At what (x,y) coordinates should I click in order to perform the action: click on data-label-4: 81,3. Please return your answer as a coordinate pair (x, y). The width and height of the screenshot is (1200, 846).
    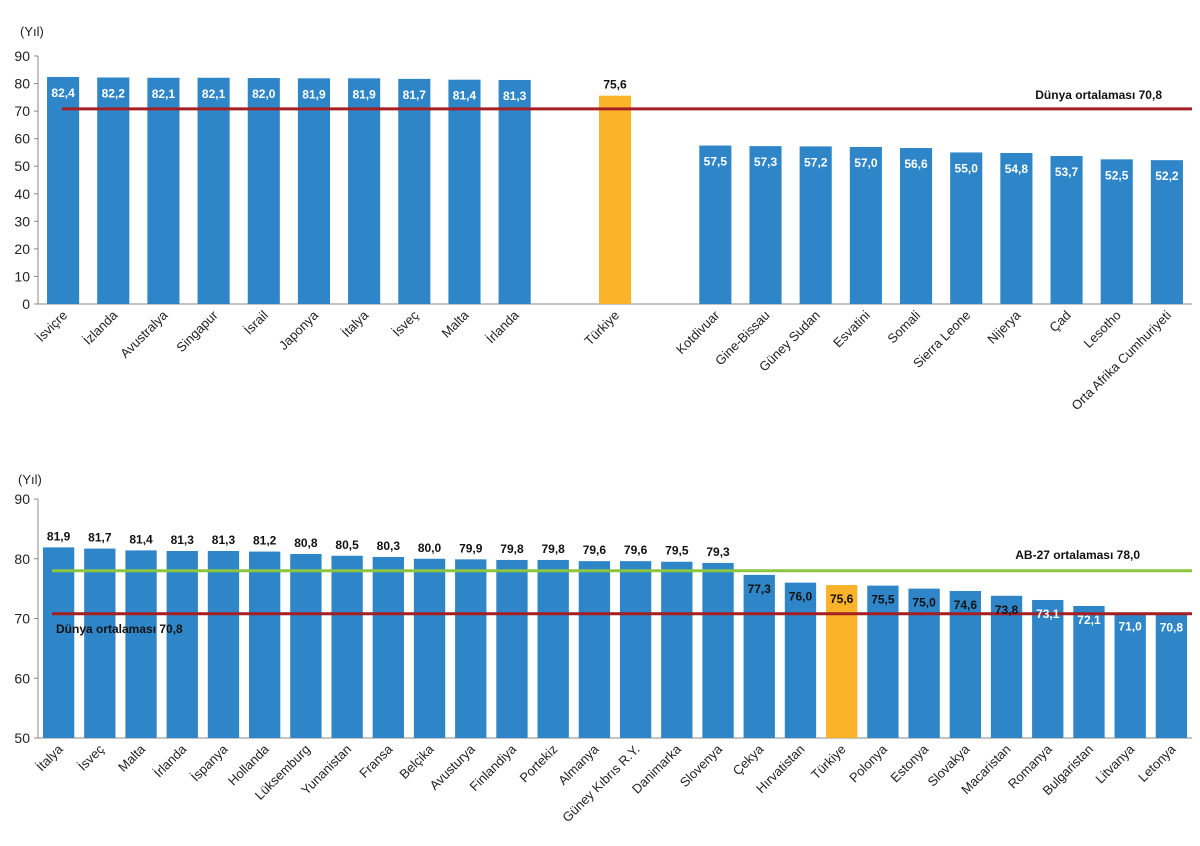
    Looking at the image, I should click on (183, 540).